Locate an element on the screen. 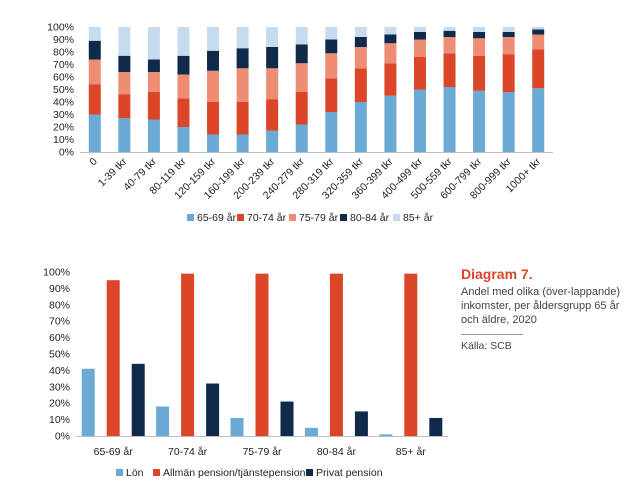 This screenshot has height=500, width=625. caption-title: Diagram 7. is located at coordinates (497, 274).